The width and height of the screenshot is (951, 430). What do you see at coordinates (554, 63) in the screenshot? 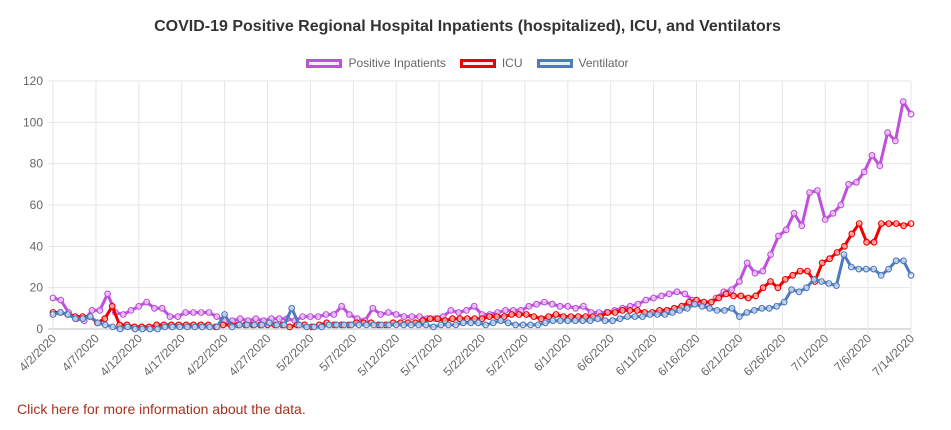
I see `legend-swatch-ventilator` at bounding box center [554, 63].